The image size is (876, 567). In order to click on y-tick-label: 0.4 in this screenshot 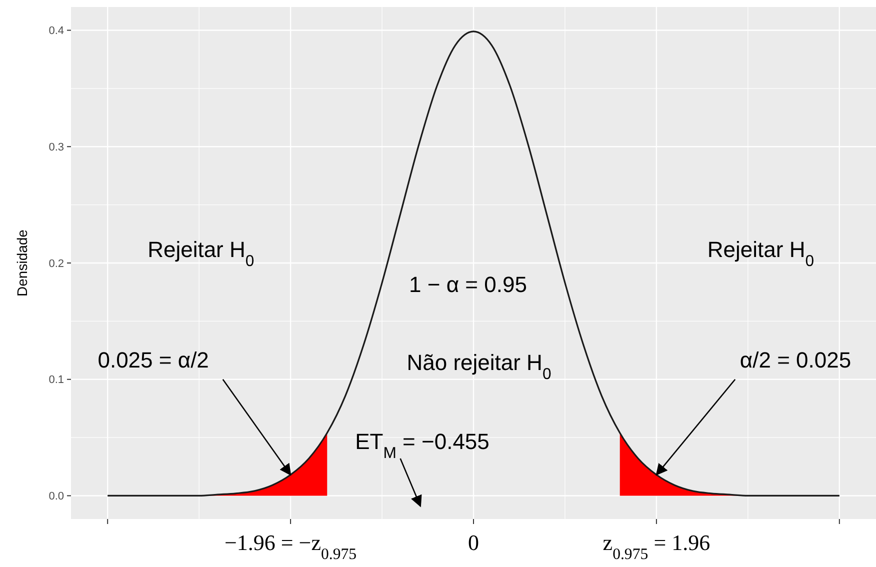, I will do `click(56, 31)`.